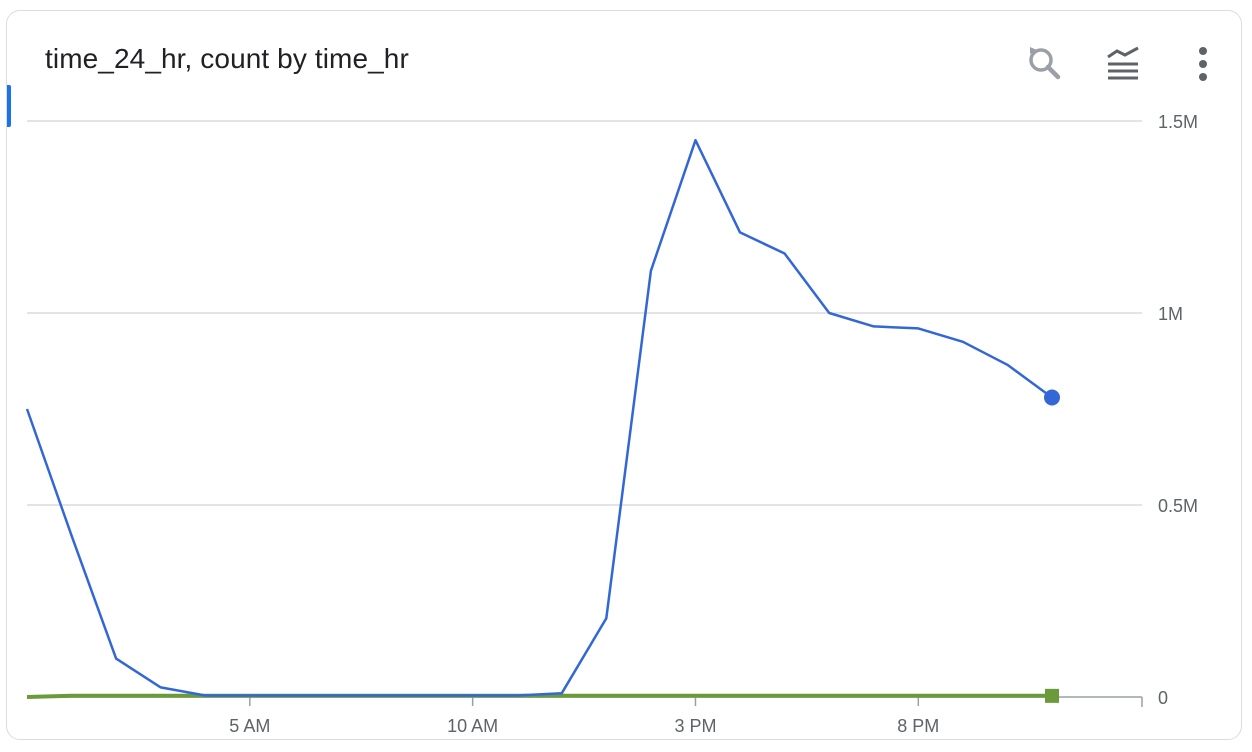 The width and height of the screenshot is (1252, 752). I want to click on x-tick-label: 8 PM, so click(918, 726).